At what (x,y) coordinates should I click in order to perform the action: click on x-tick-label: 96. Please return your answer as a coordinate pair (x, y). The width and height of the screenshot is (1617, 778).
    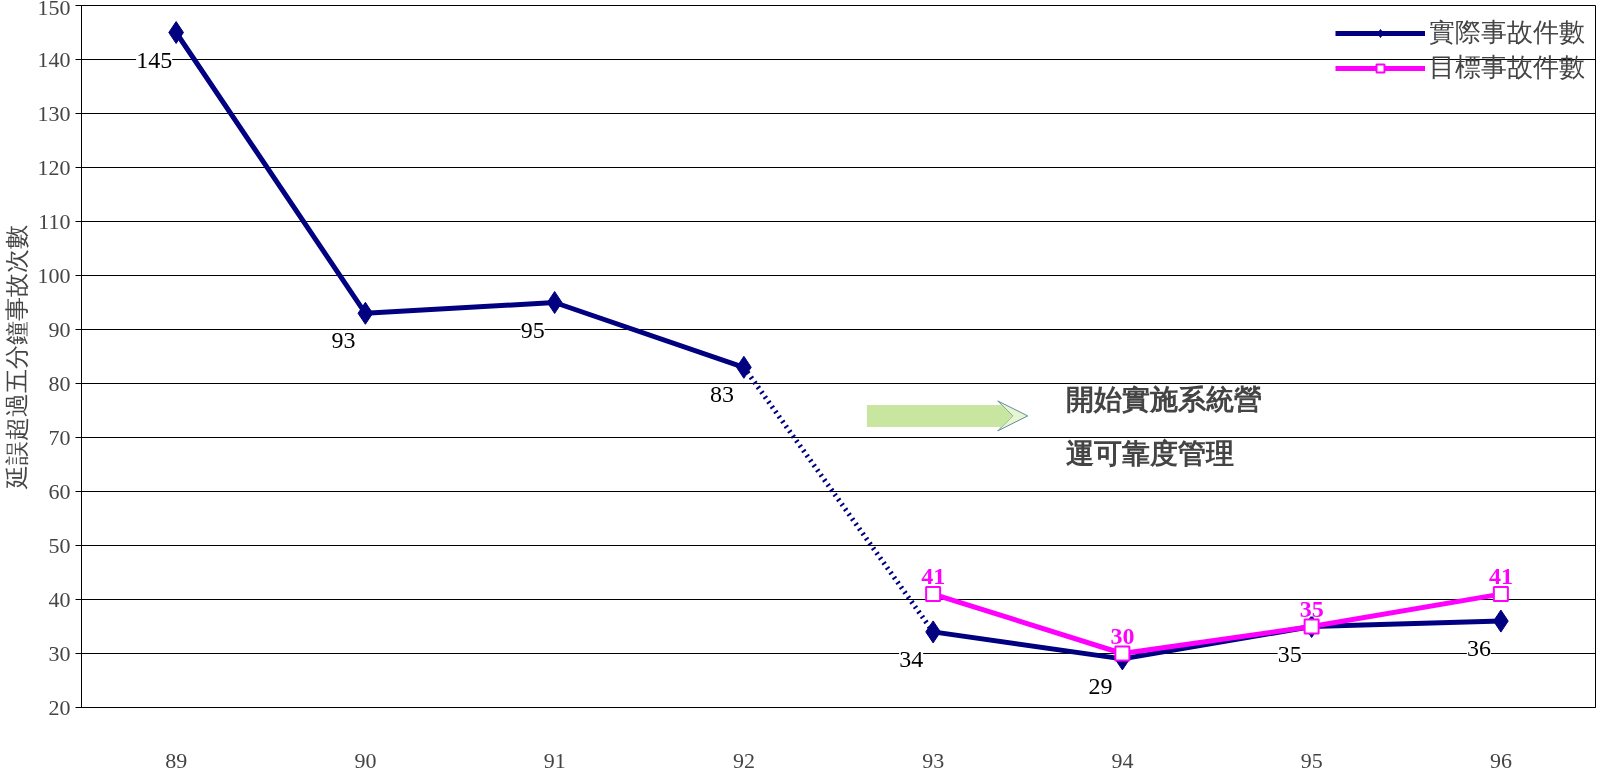
    Looking at the image, I should click on (1500, 760).